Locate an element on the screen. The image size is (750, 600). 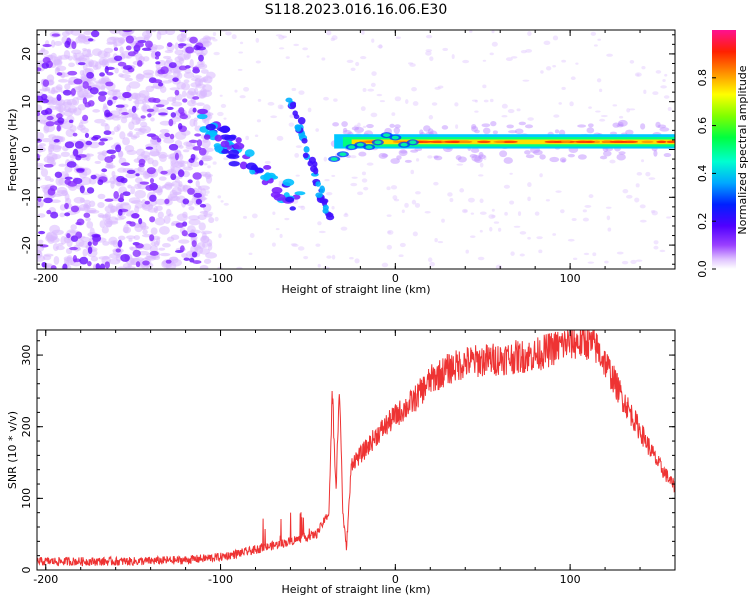
colorbar-tick-label: 0.2 is located at coordinates (702, 221).